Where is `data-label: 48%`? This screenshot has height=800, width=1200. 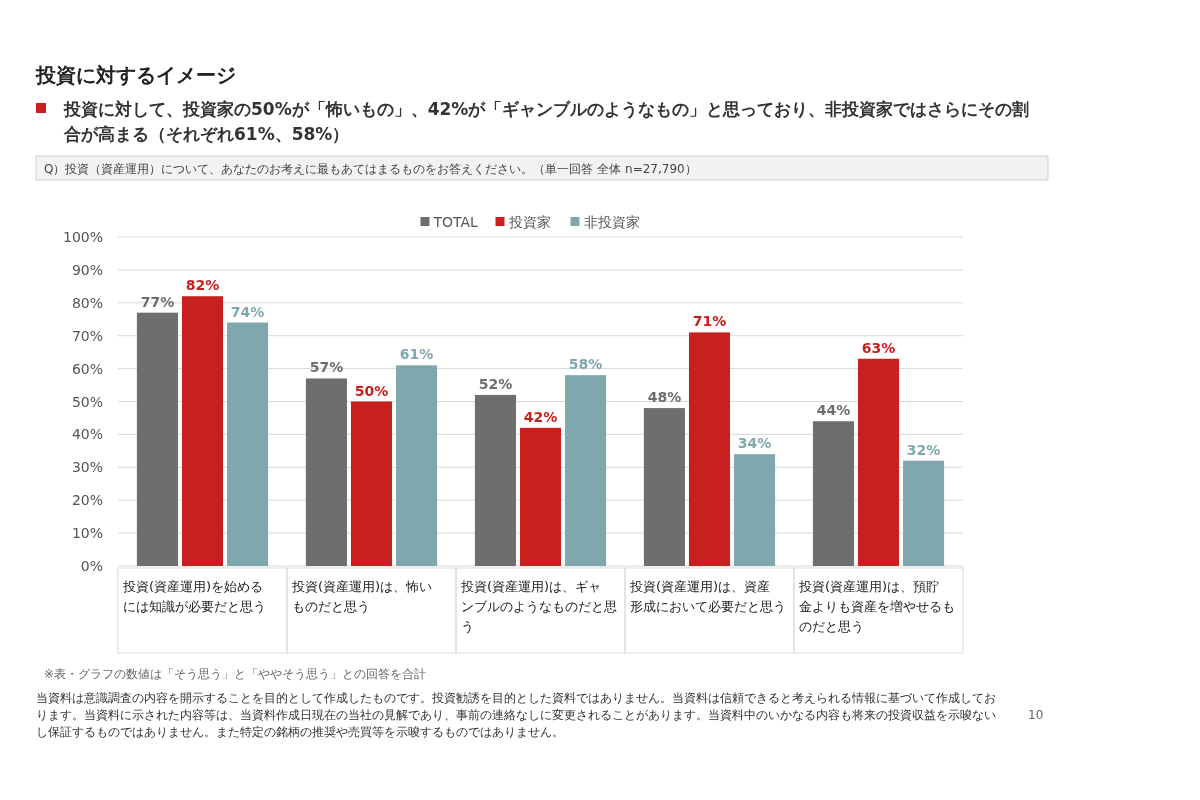 data-label: 48% is located at coordinates (664, 397).